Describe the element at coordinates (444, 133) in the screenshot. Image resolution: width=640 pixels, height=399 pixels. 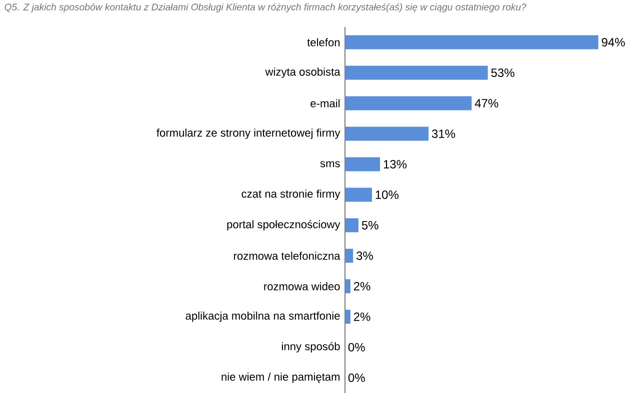
I see `data-label: 31%` at that location.